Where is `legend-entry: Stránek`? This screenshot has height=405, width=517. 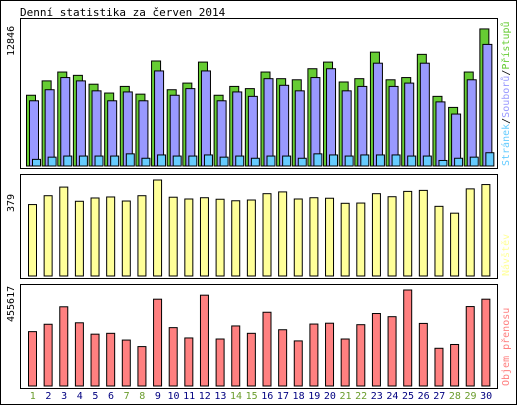
legend-entry: Stránek is located at coordinates (506, 145).